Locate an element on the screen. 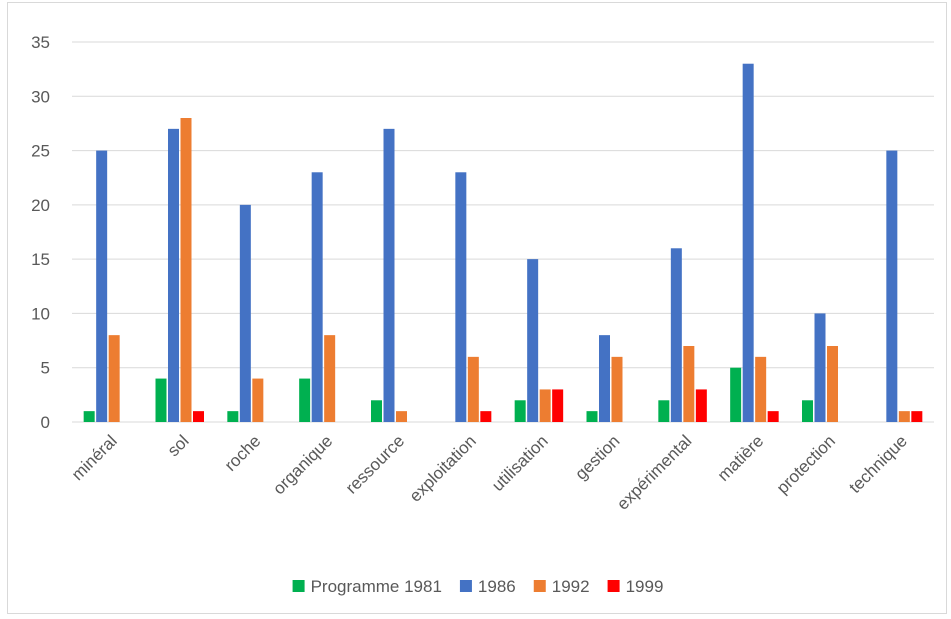 The height and width of the screenshot is (619, 951). y-axis-ticks: 0 5 10 15 20 25 30 35 is located at coordinates (40, 232).